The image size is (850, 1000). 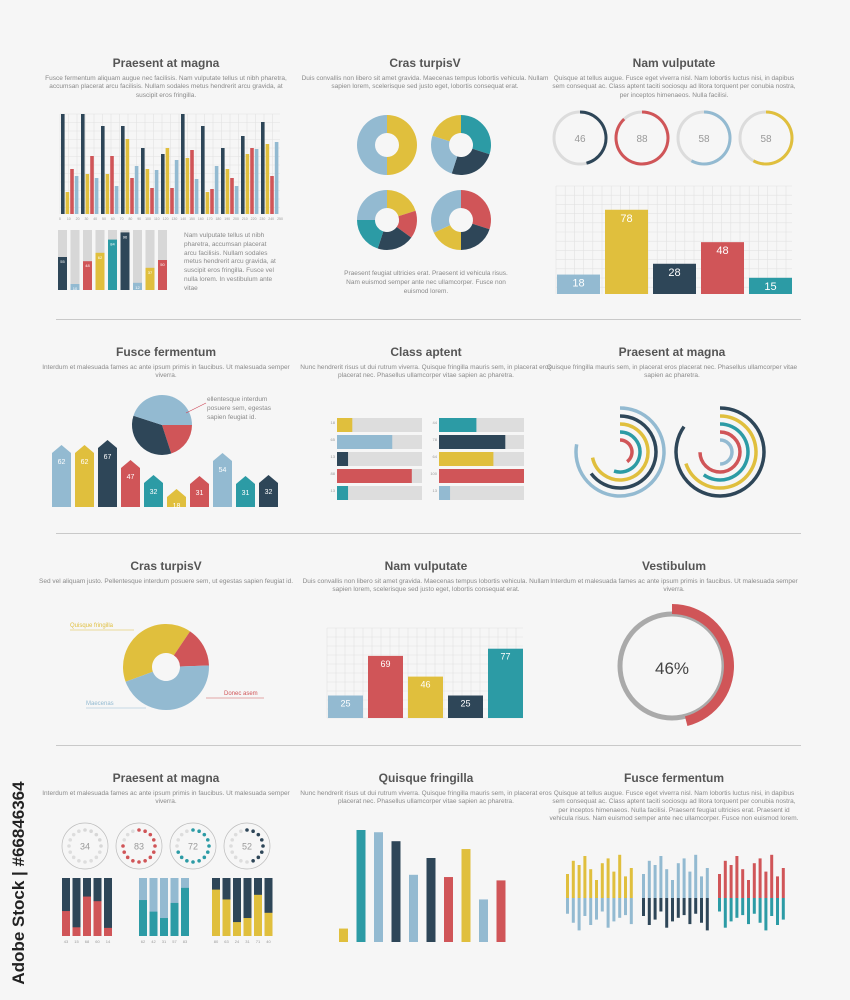 What do you see at coordinates (164, 941) in the screenshot?
I see `data-label: 31` at bounding box center [164, 941].